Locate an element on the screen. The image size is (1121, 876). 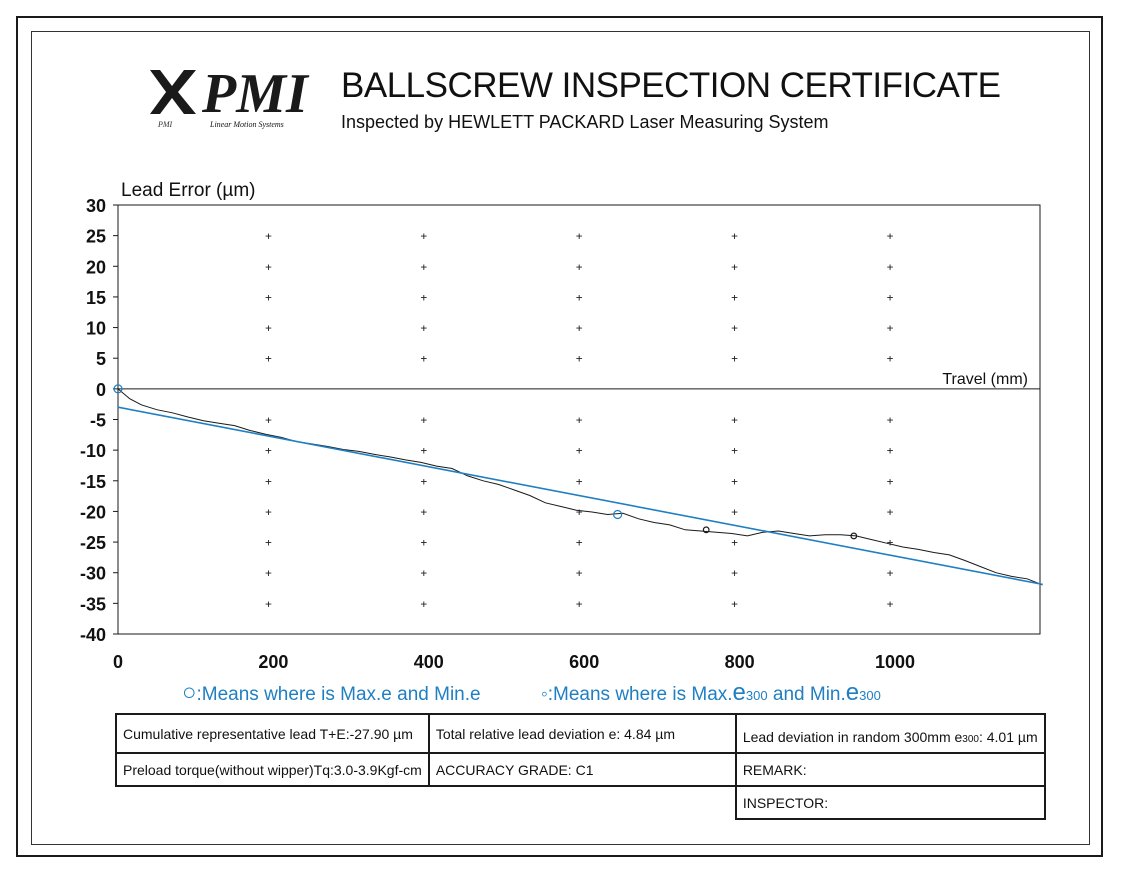
legend-e-subscript-2: 300 is located at coordinates (870, 695).